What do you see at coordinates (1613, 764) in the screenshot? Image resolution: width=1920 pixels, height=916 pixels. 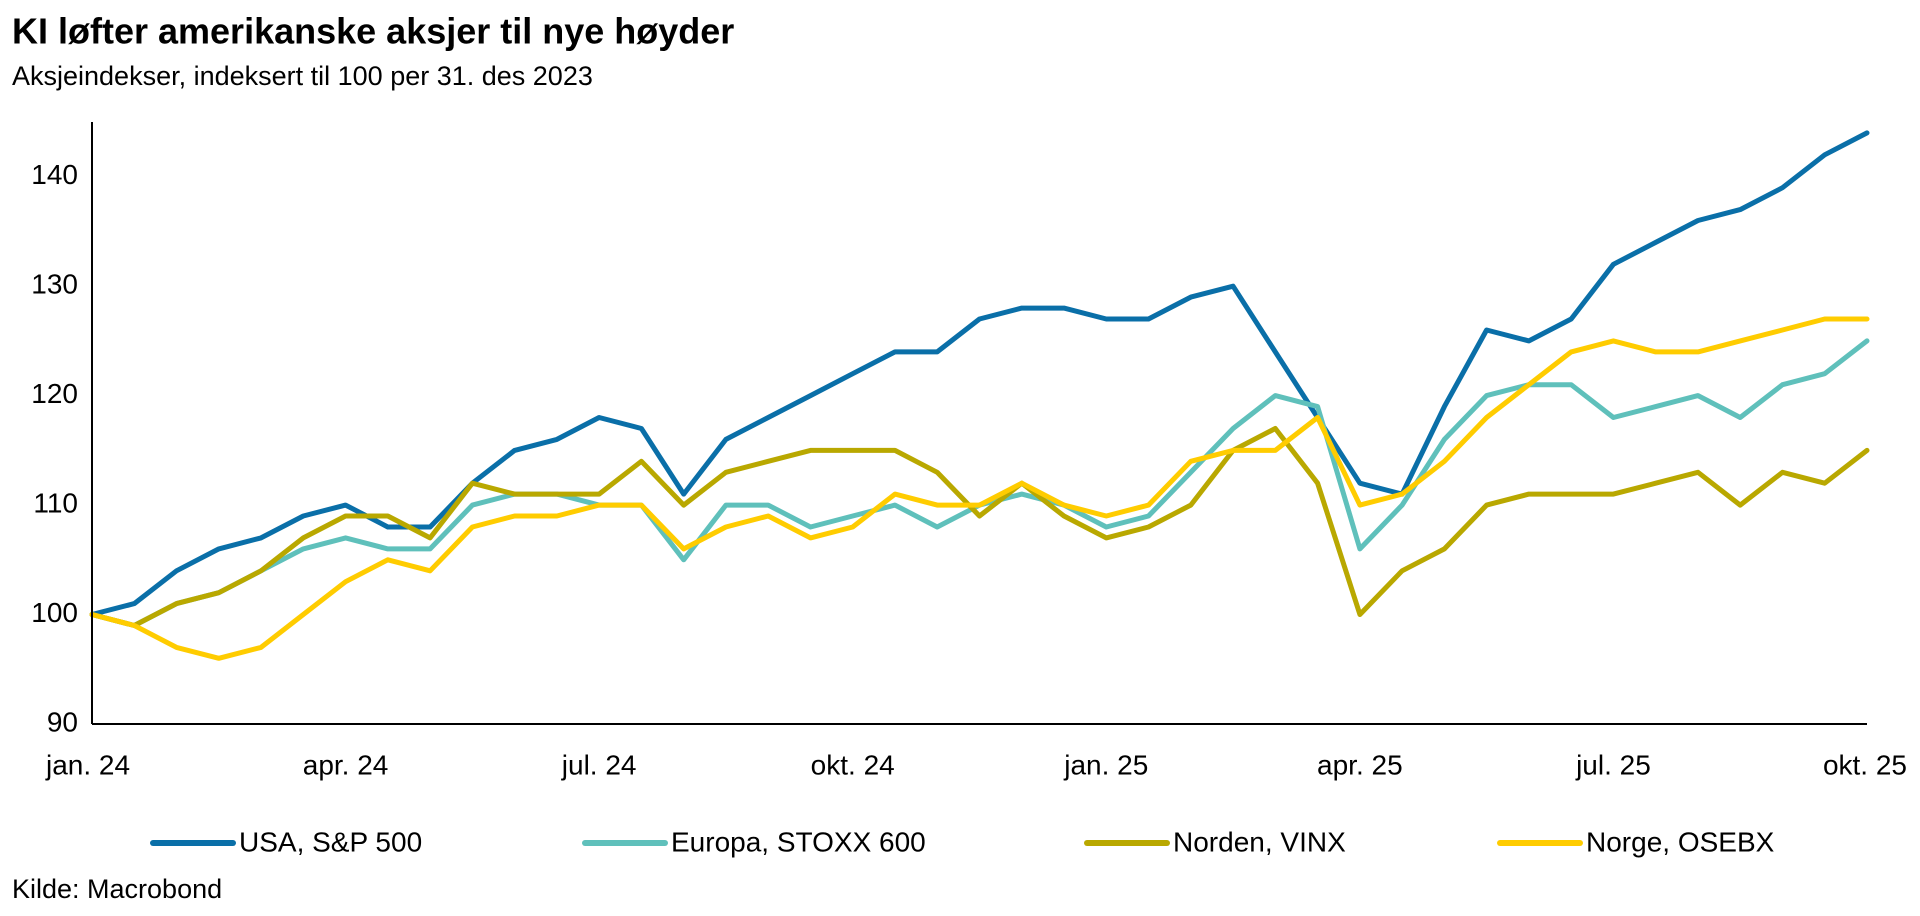 I see `x-tick-label: jul. 25` at bounding box center [1613, 764].